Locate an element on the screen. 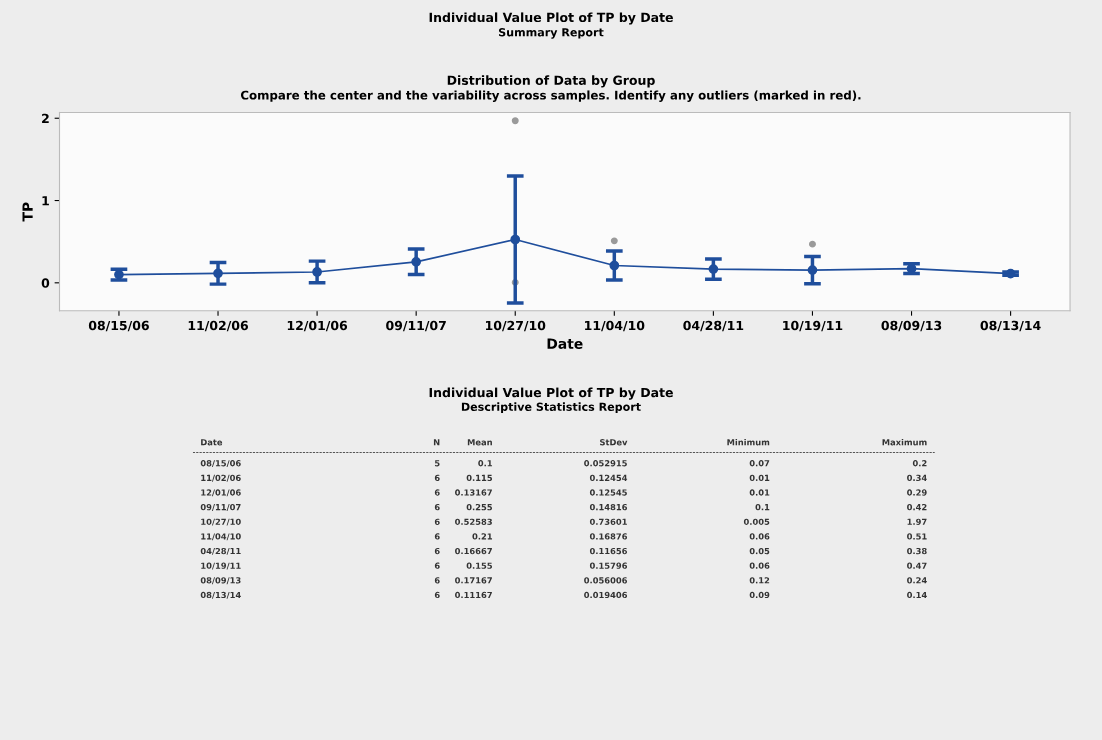  text: 0.16667 is located at coordinates (473, 551).